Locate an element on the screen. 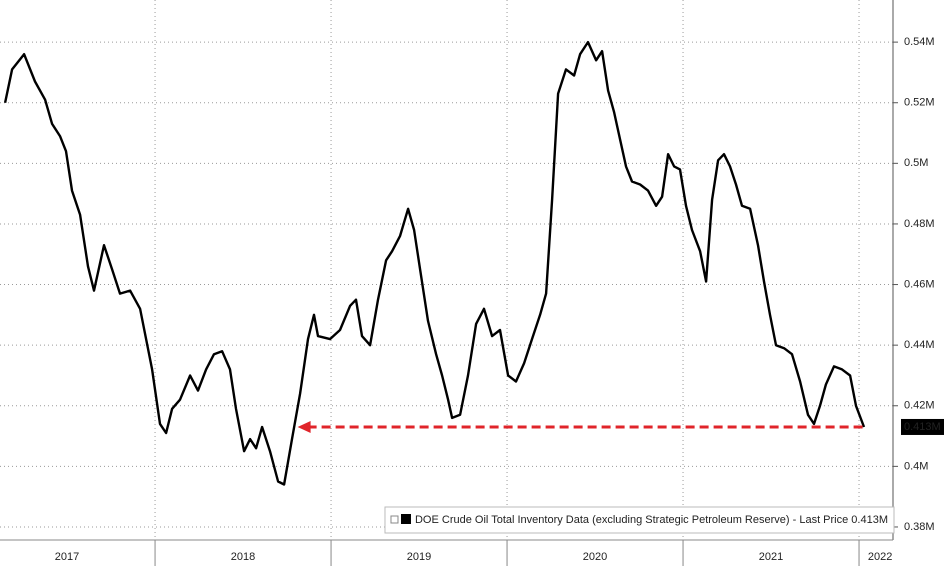 Image resolution: width=944 pixels, height=566 pixels. y-tick-label: 0.48M is located at coordinates (919, 224).